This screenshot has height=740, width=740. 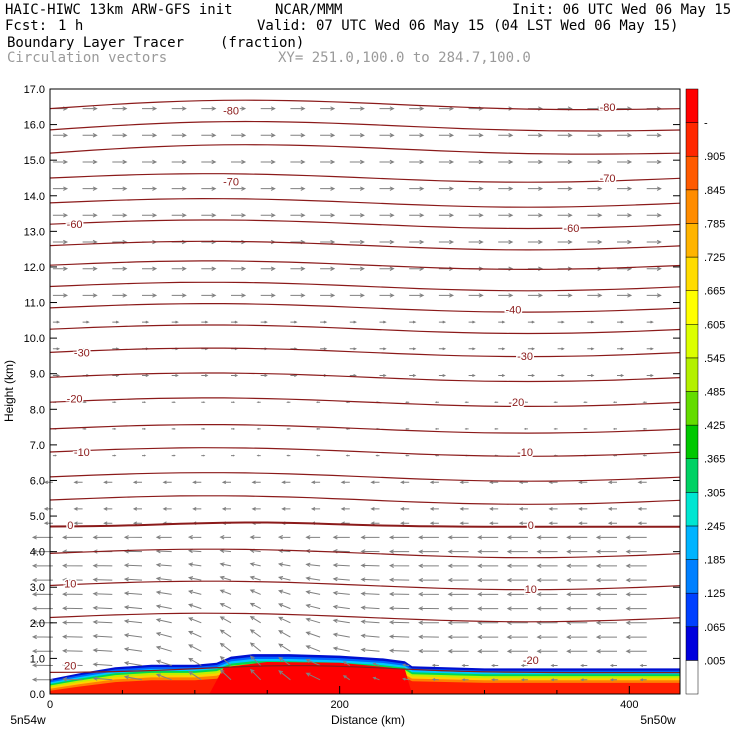 What do you see at coordinates (714, 460) in the screenshot?
I see `colorbar-label: .365` at bounding box center [714, 460].